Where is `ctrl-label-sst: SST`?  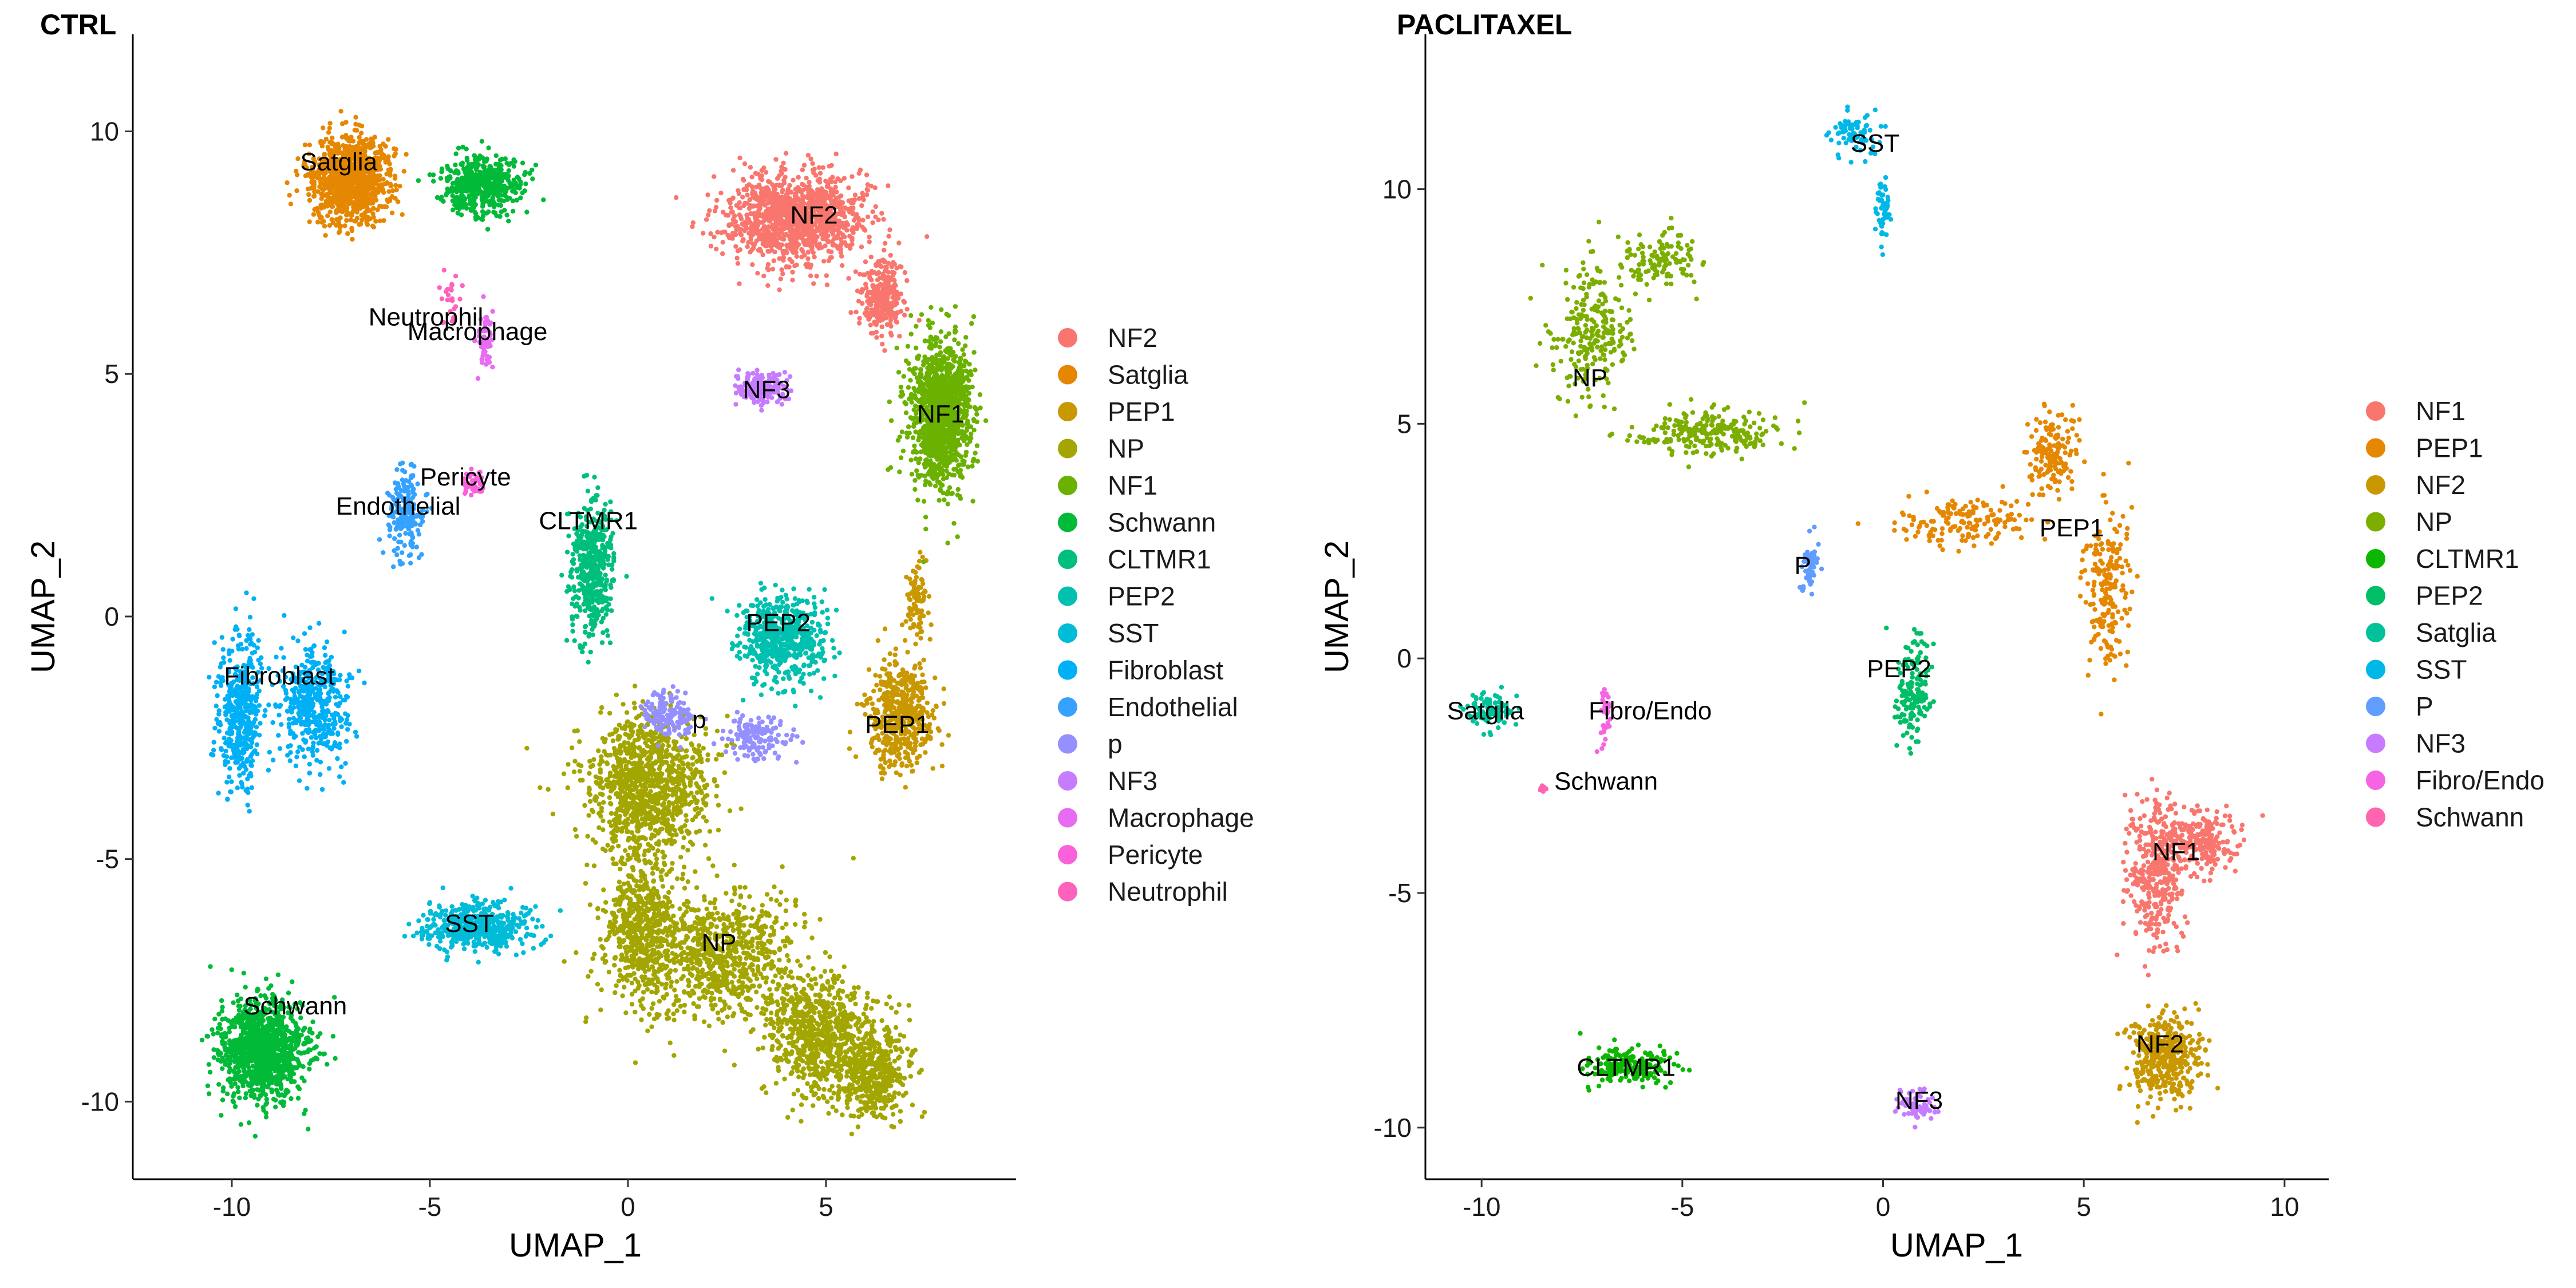
ctrl-label-sst: SST is located at coordinates (469, 924).